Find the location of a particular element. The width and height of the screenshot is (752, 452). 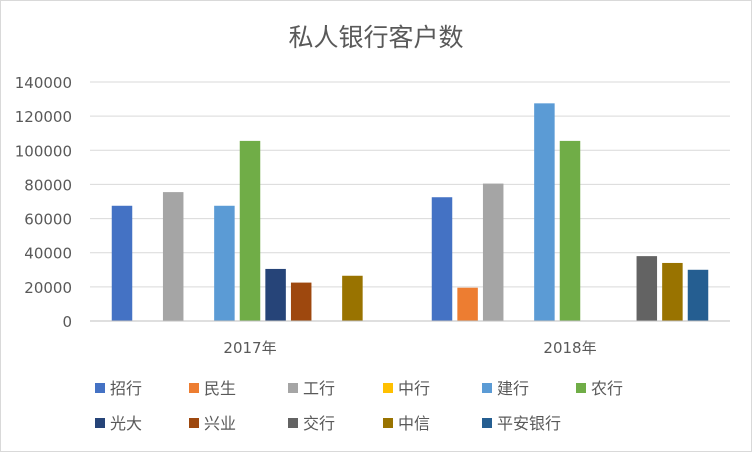

legend-label: 中行 is located at coordinates (414, 388).